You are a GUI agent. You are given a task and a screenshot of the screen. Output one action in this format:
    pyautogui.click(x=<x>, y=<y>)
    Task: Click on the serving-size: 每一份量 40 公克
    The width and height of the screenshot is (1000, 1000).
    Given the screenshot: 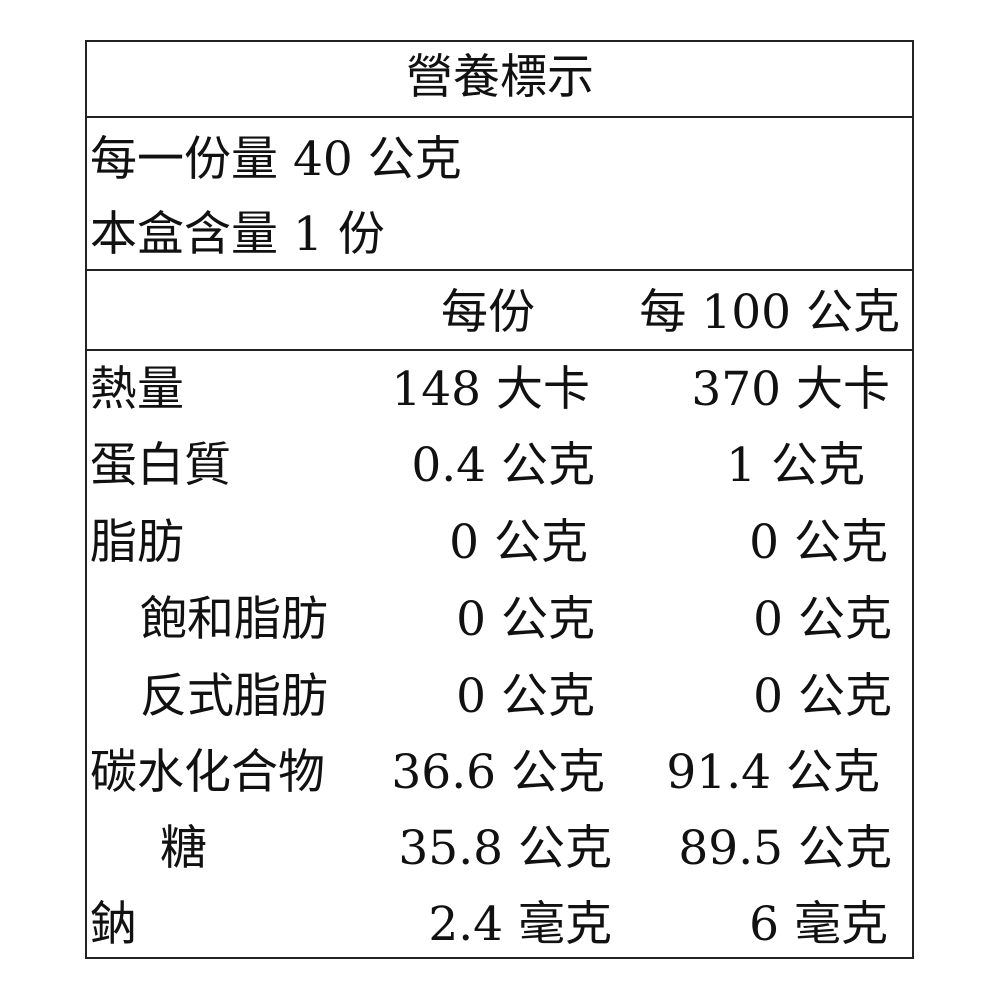 What is the action you would take?
    pyautogui.click(x=276, y=159)
    